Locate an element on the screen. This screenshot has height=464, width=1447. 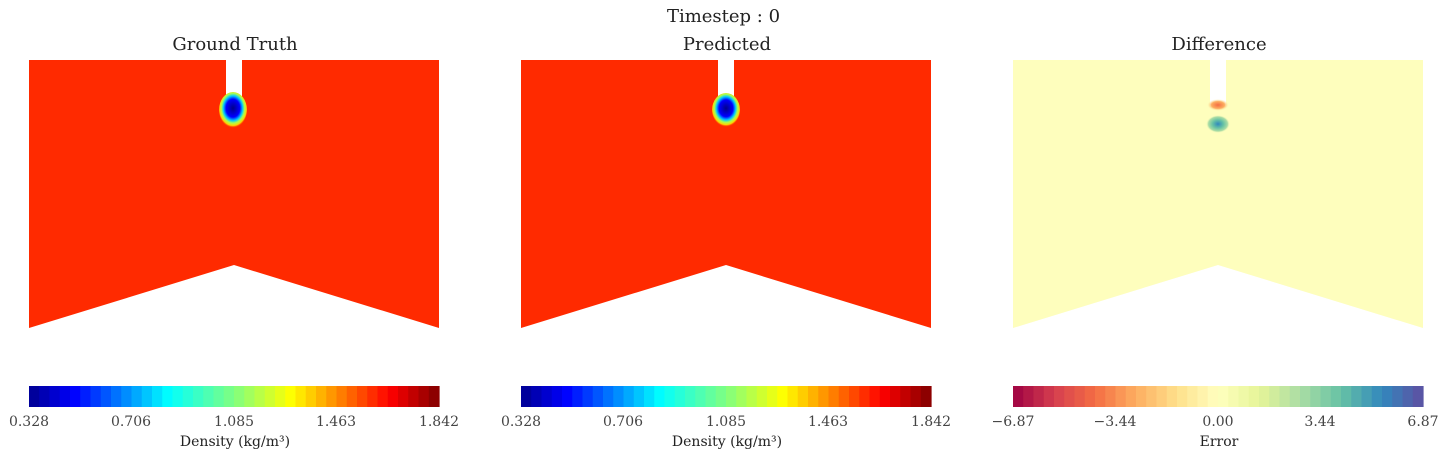
colorbar-tick: 3.44 is located at coordinates (1320, 422).